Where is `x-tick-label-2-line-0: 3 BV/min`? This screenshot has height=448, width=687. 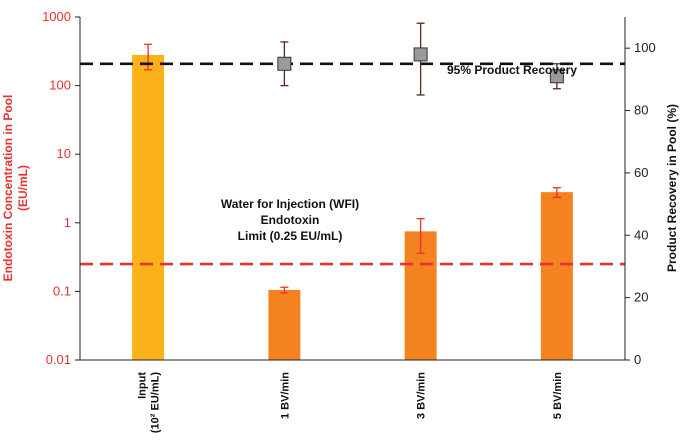
x-tick-label-2-line-0: 3 BV/min is located at coordinates (422, 395).